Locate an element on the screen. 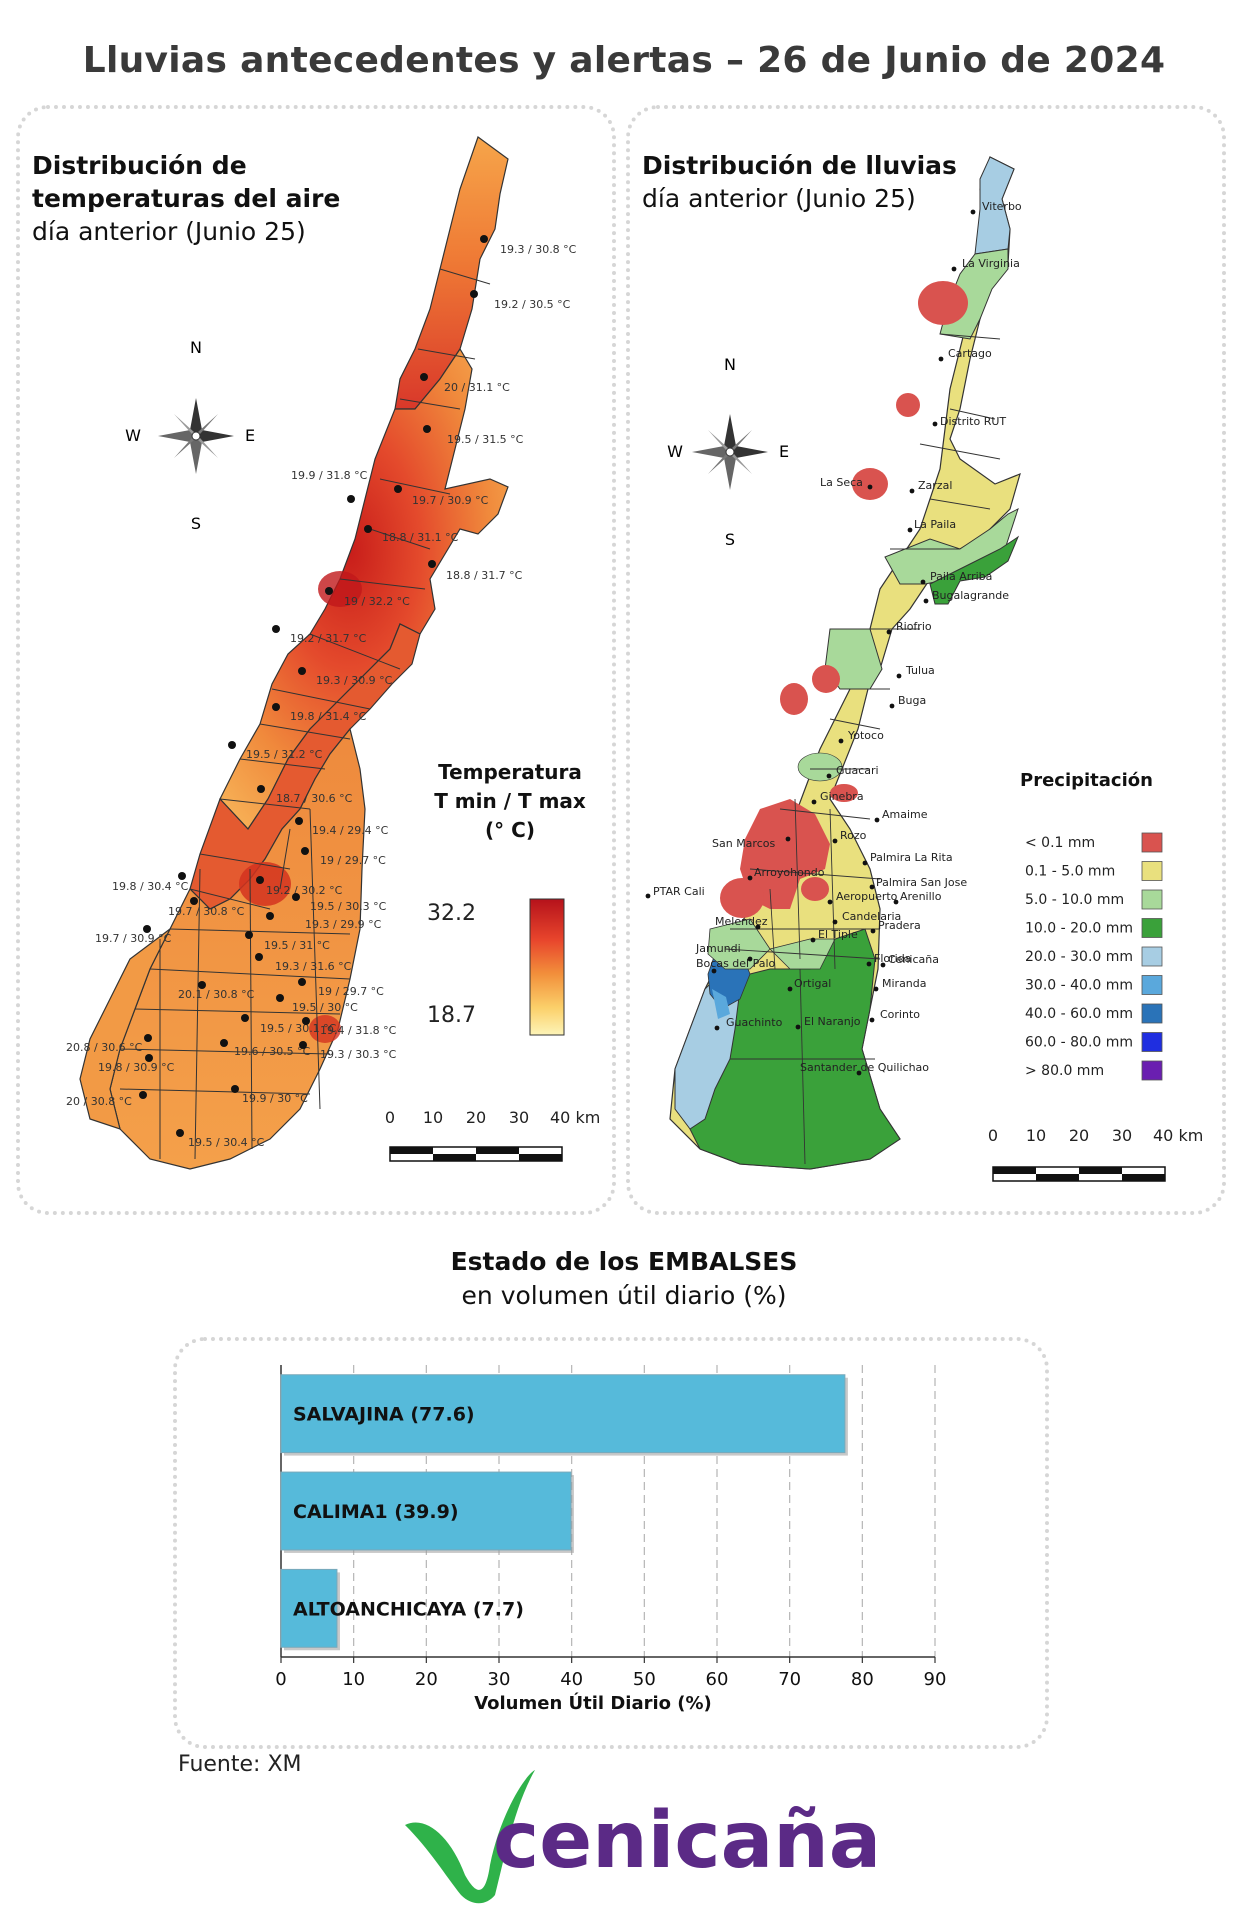 The image size is (1248, 1920). rainfall-region is located at coordinates (845, 663).